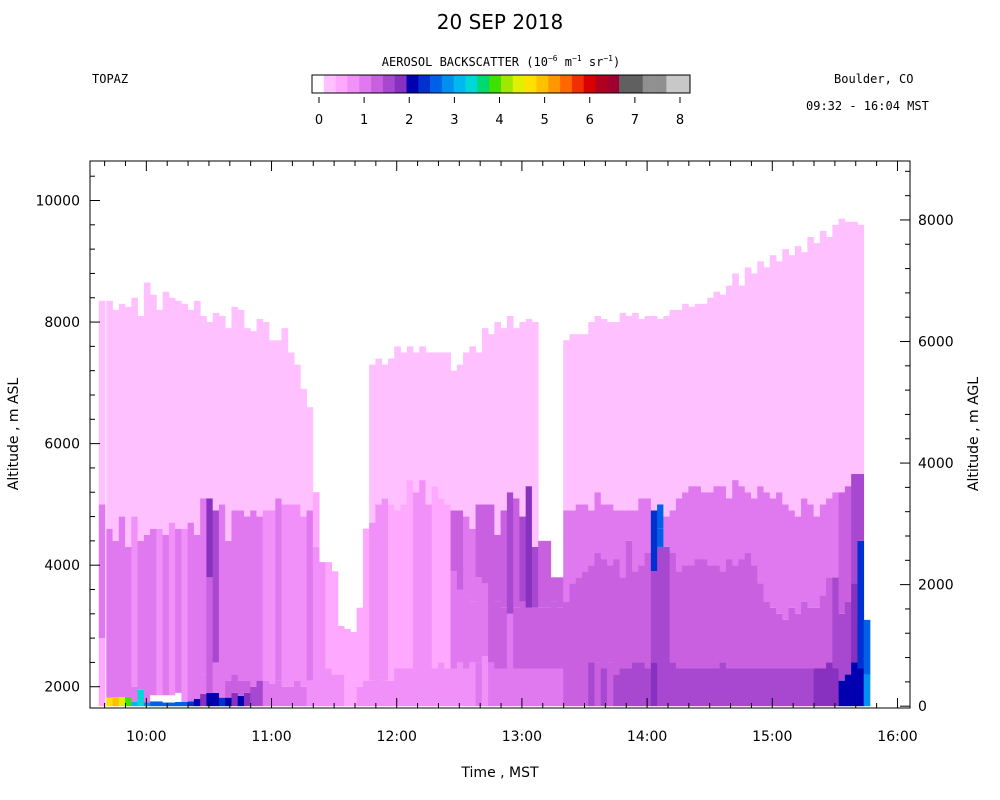  What do you see at coordinates (897, 737) in the screenshot?
I see `x-tick-label: 16:00` at bounding box center [897, 737].